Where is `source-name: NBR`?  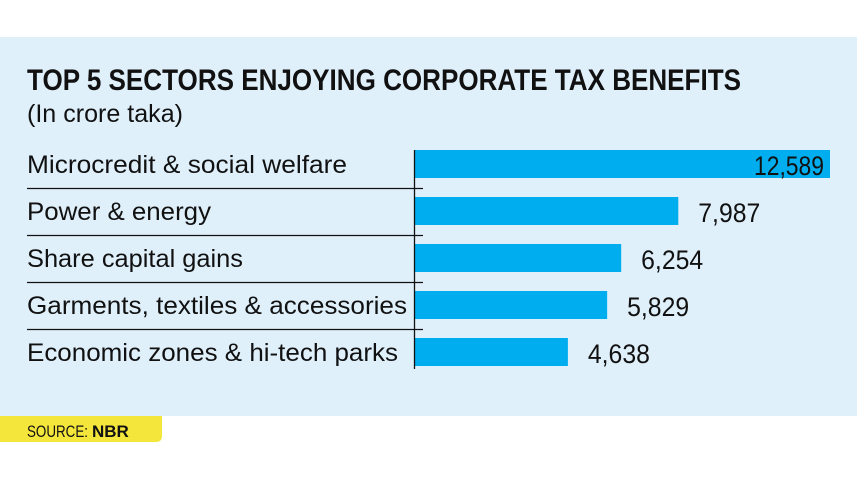 source-name: NBR is located at coordinates (110, 431).